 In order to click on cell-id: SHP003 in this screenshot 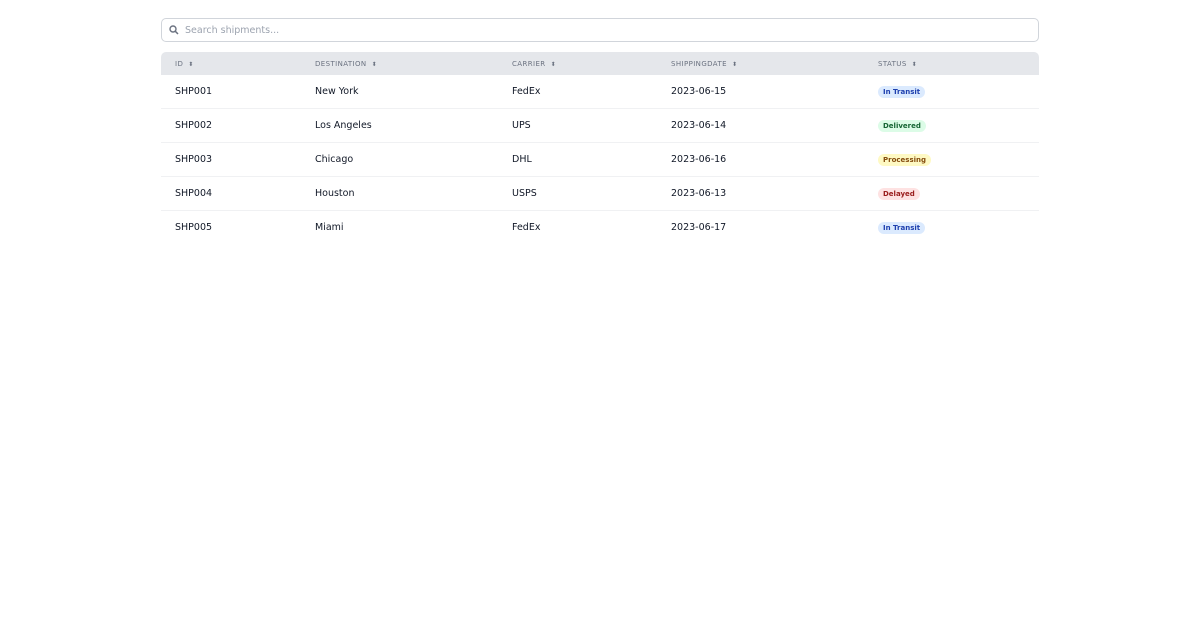, I will do `click(231, 159)`.